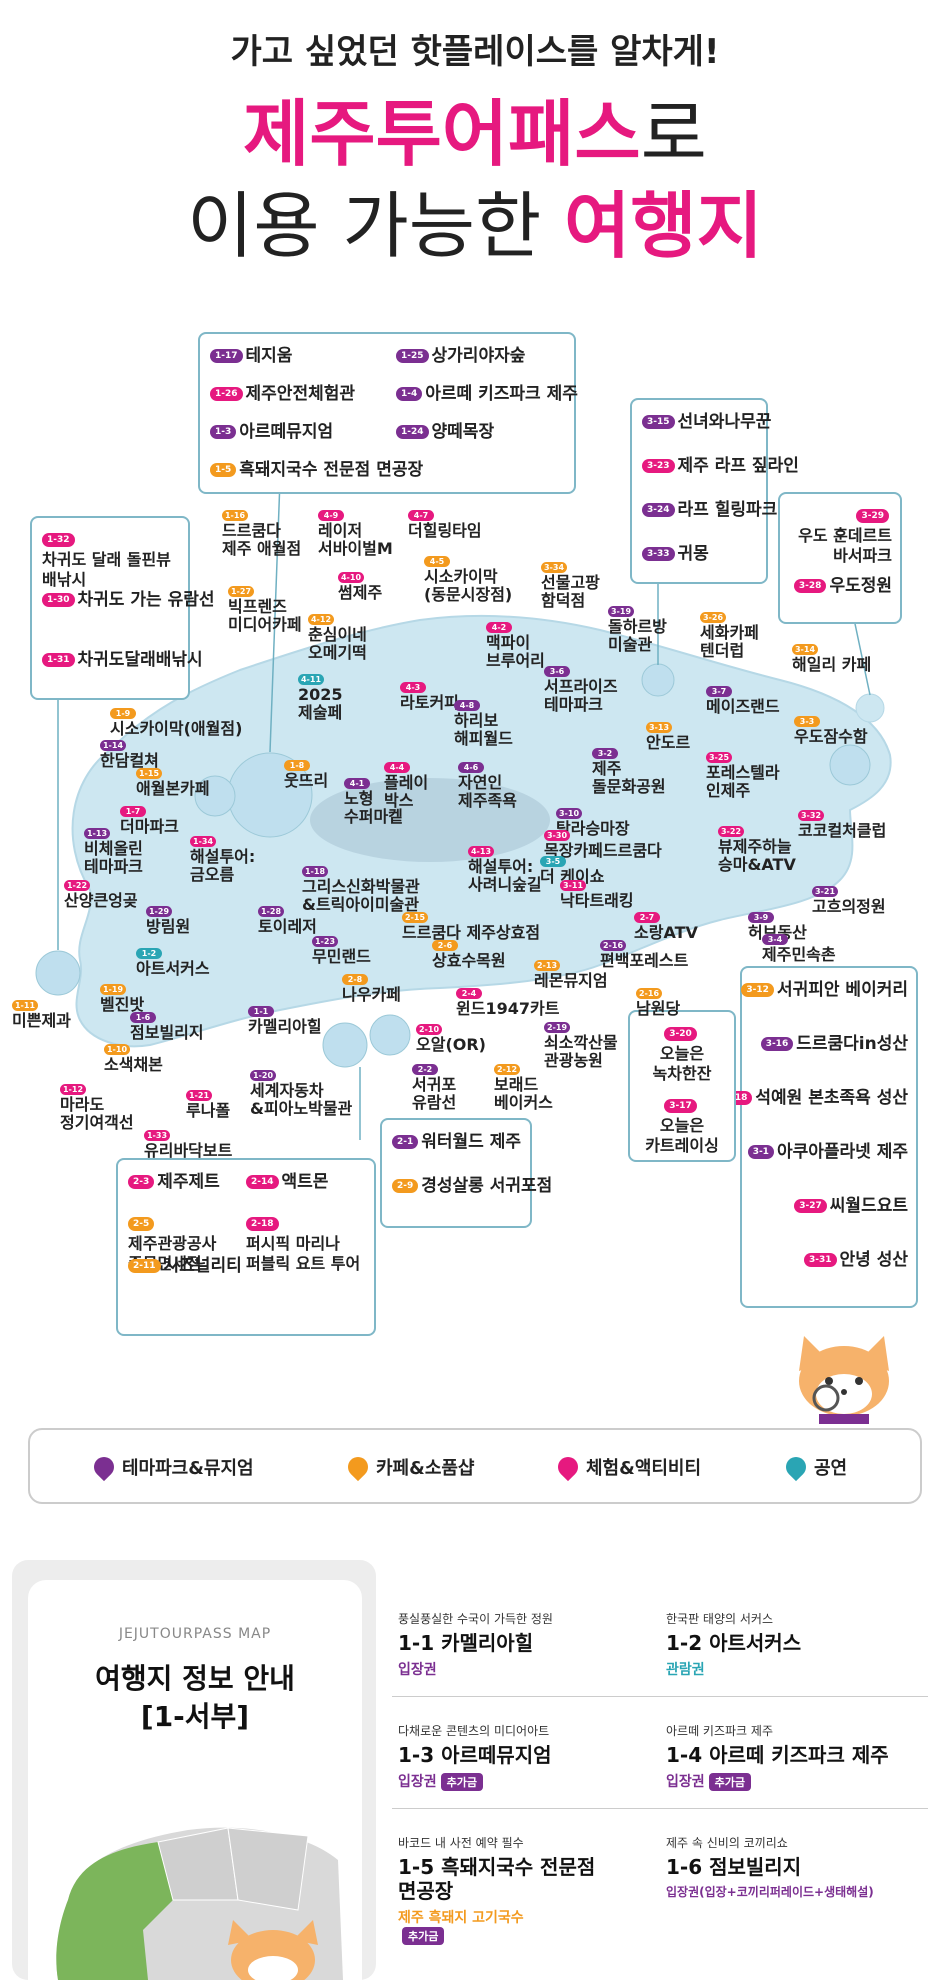 The width and height of the screenshot is (950, 1980). I want to click on number-tag: 1-21, so click(199, 1095).